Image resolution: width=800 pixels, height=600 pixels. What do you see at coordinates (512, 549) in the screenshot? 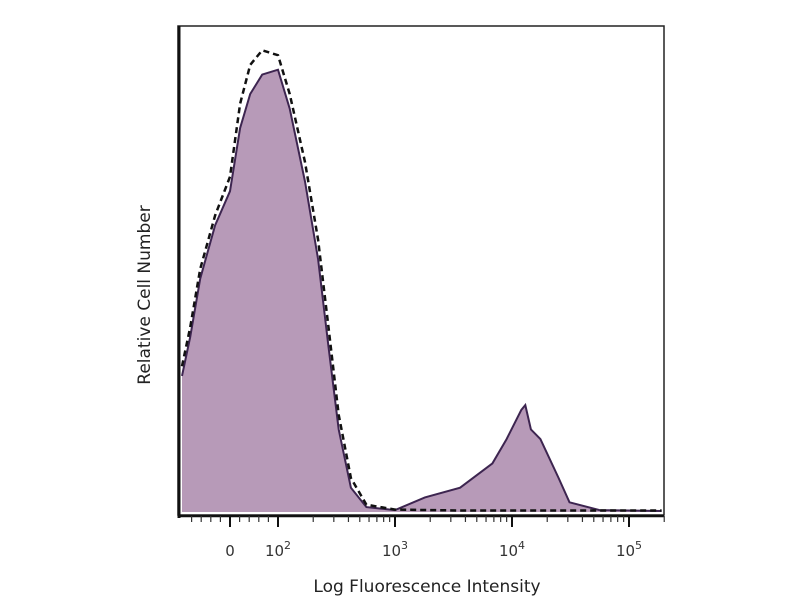
I see `x-tick-label: 10⁴` at bounding box center [512, 549].